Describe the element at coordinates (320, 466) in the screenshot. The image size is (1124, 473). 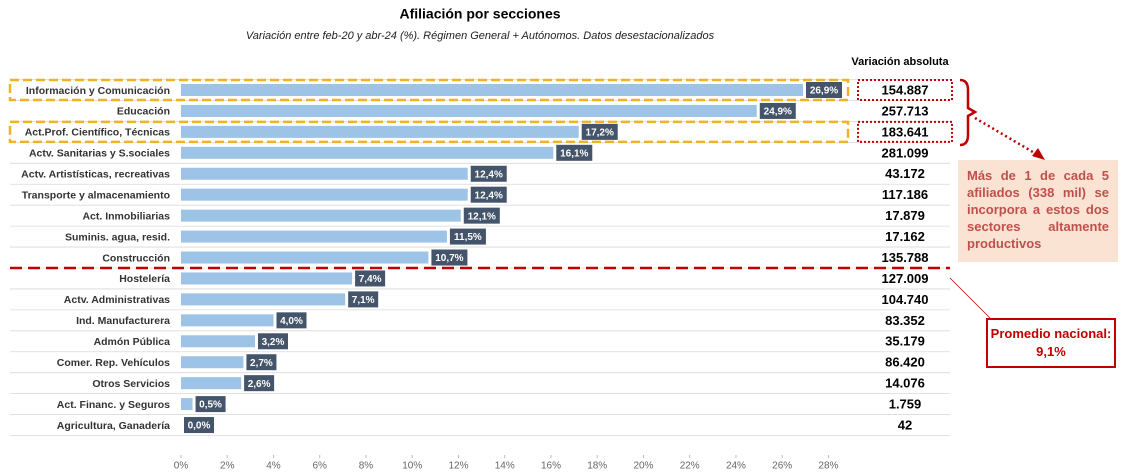
I see `x-tick-label: 6%` at that location.